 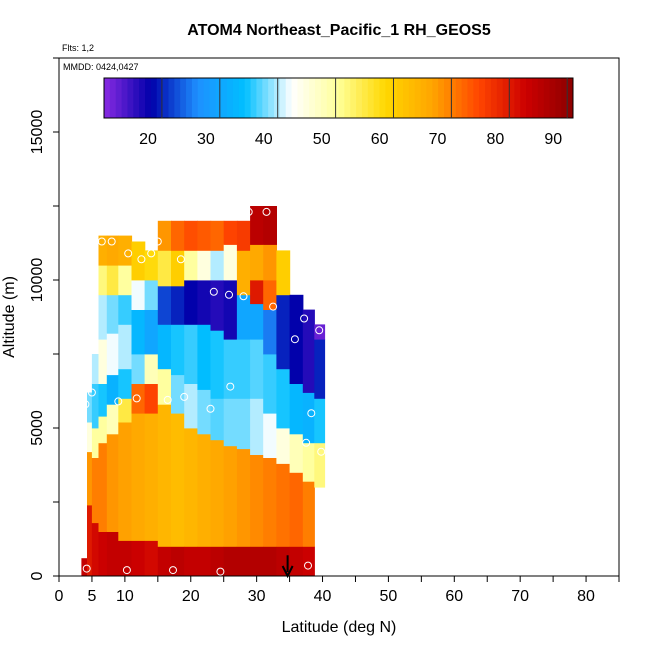 What do you see at coordinates (322, 139) in the screenshot?
I see `colorbar-tick-label: 50` at bounding box center [322, 139].